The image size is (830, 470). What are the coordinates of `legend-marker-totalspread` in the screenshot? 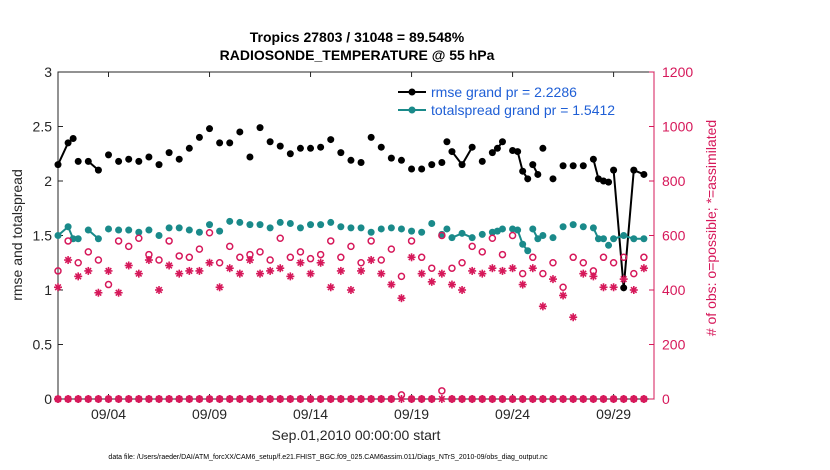 It's located at (412, 110).